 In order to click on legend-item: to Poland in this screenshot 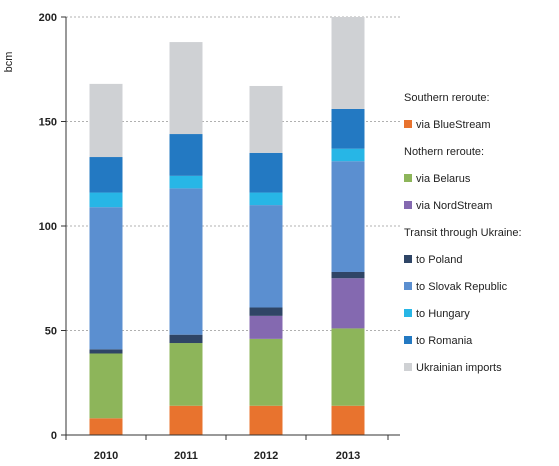, I will do `click(481, 260)`.